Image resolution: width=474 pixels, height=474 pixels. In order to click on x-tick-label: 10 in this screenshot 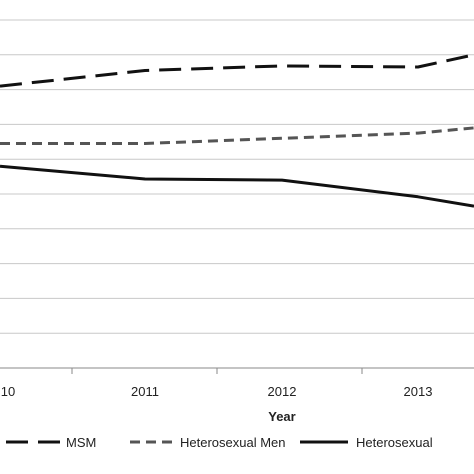, I will do `click(8, 391)`.